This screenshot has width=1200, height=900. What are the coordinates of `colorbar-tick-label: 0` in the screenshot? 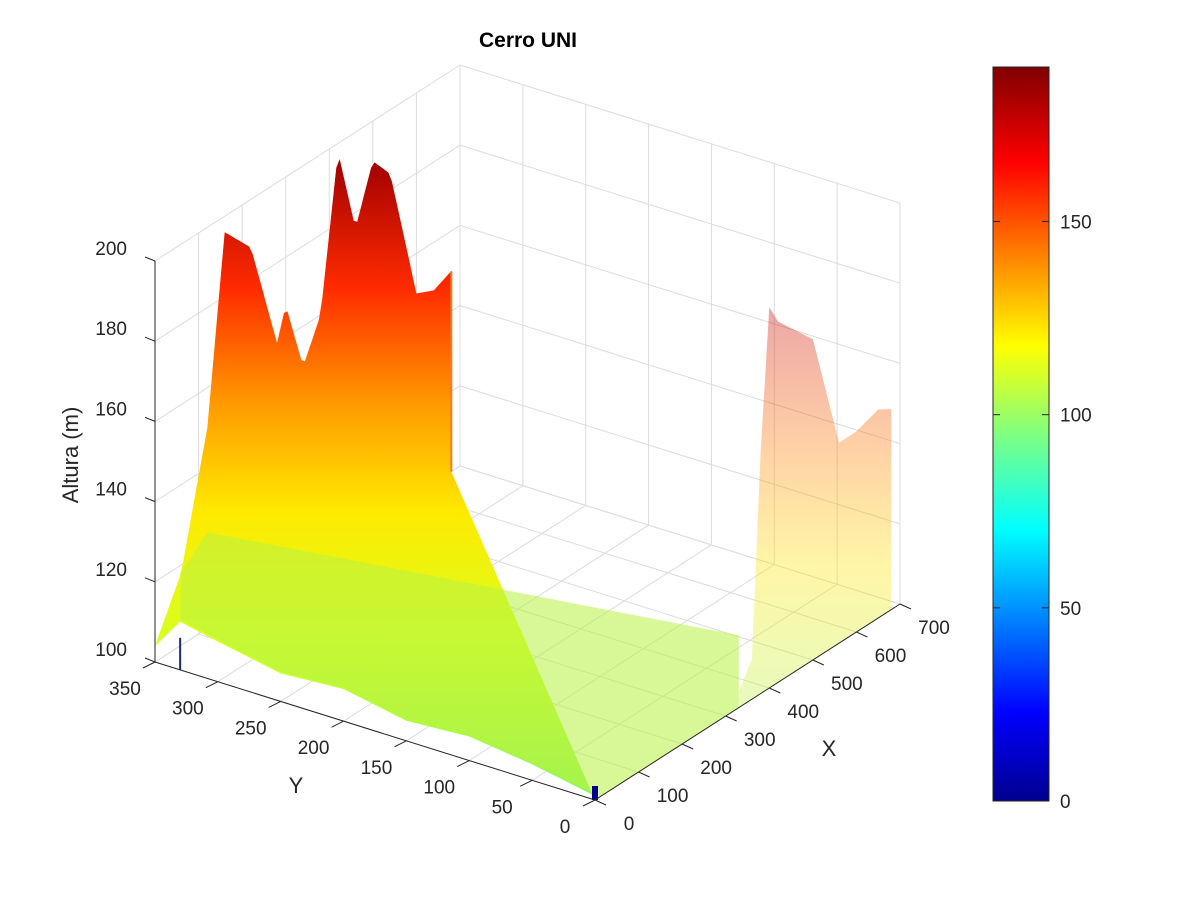 It's located at (1065, 802).